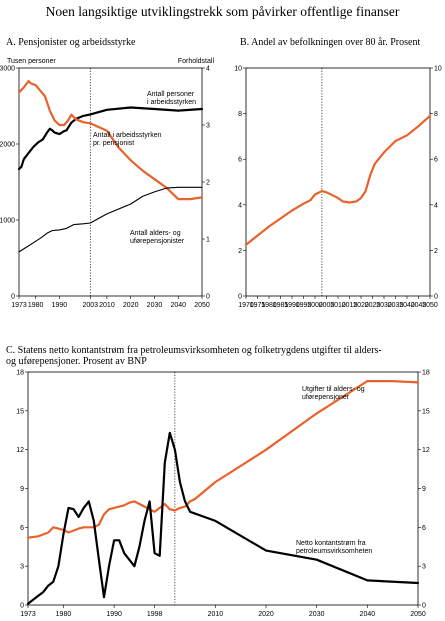  What do you see at coordinates (438, 69) in the screenshot?
I see `y-tick-label-right: 10` at bounding box center [438, 69].